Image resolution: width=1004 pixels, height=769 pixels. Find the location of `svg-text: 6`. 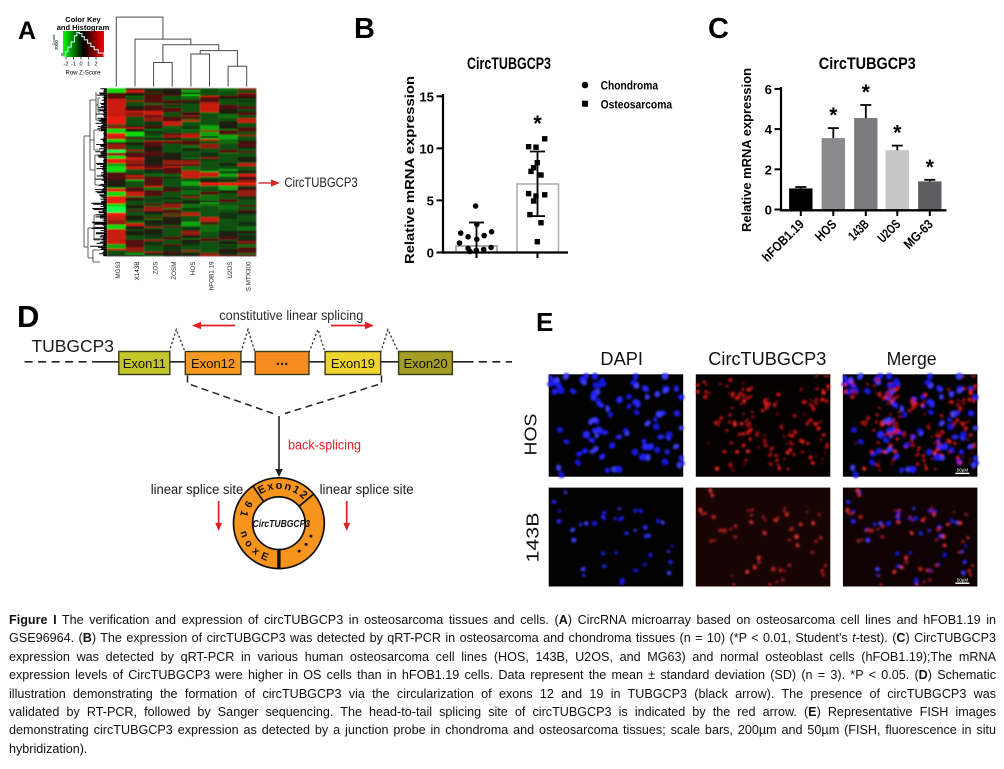

svg-text: 6 is located at coordinates (768, 89).